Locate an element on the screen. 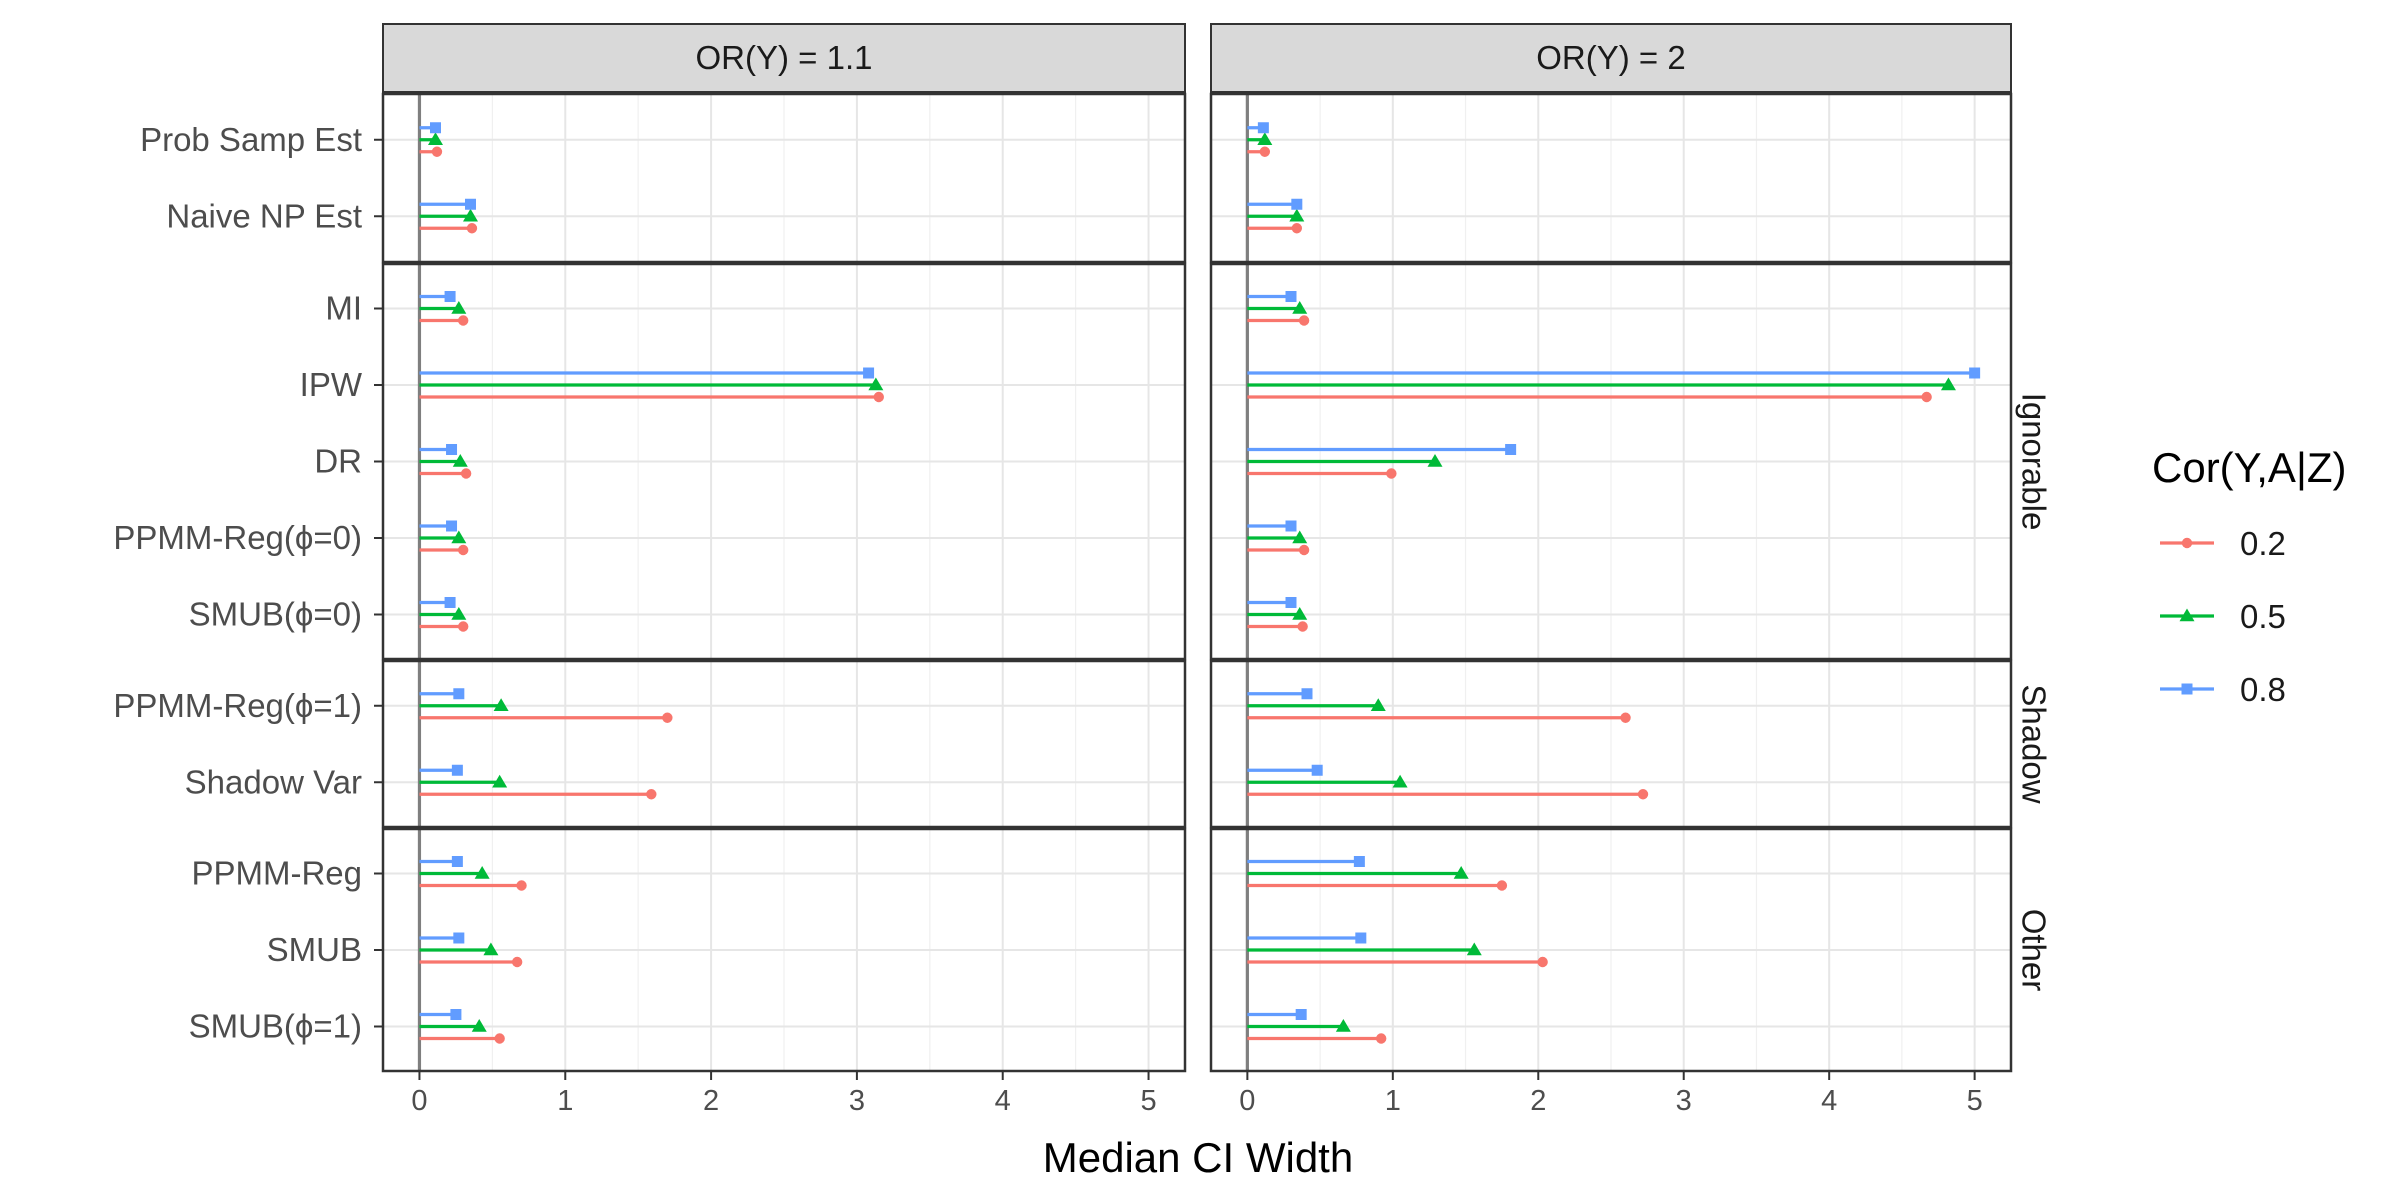  row-strip-label-shadow: Shadow is located at coordinates (2033, 743).